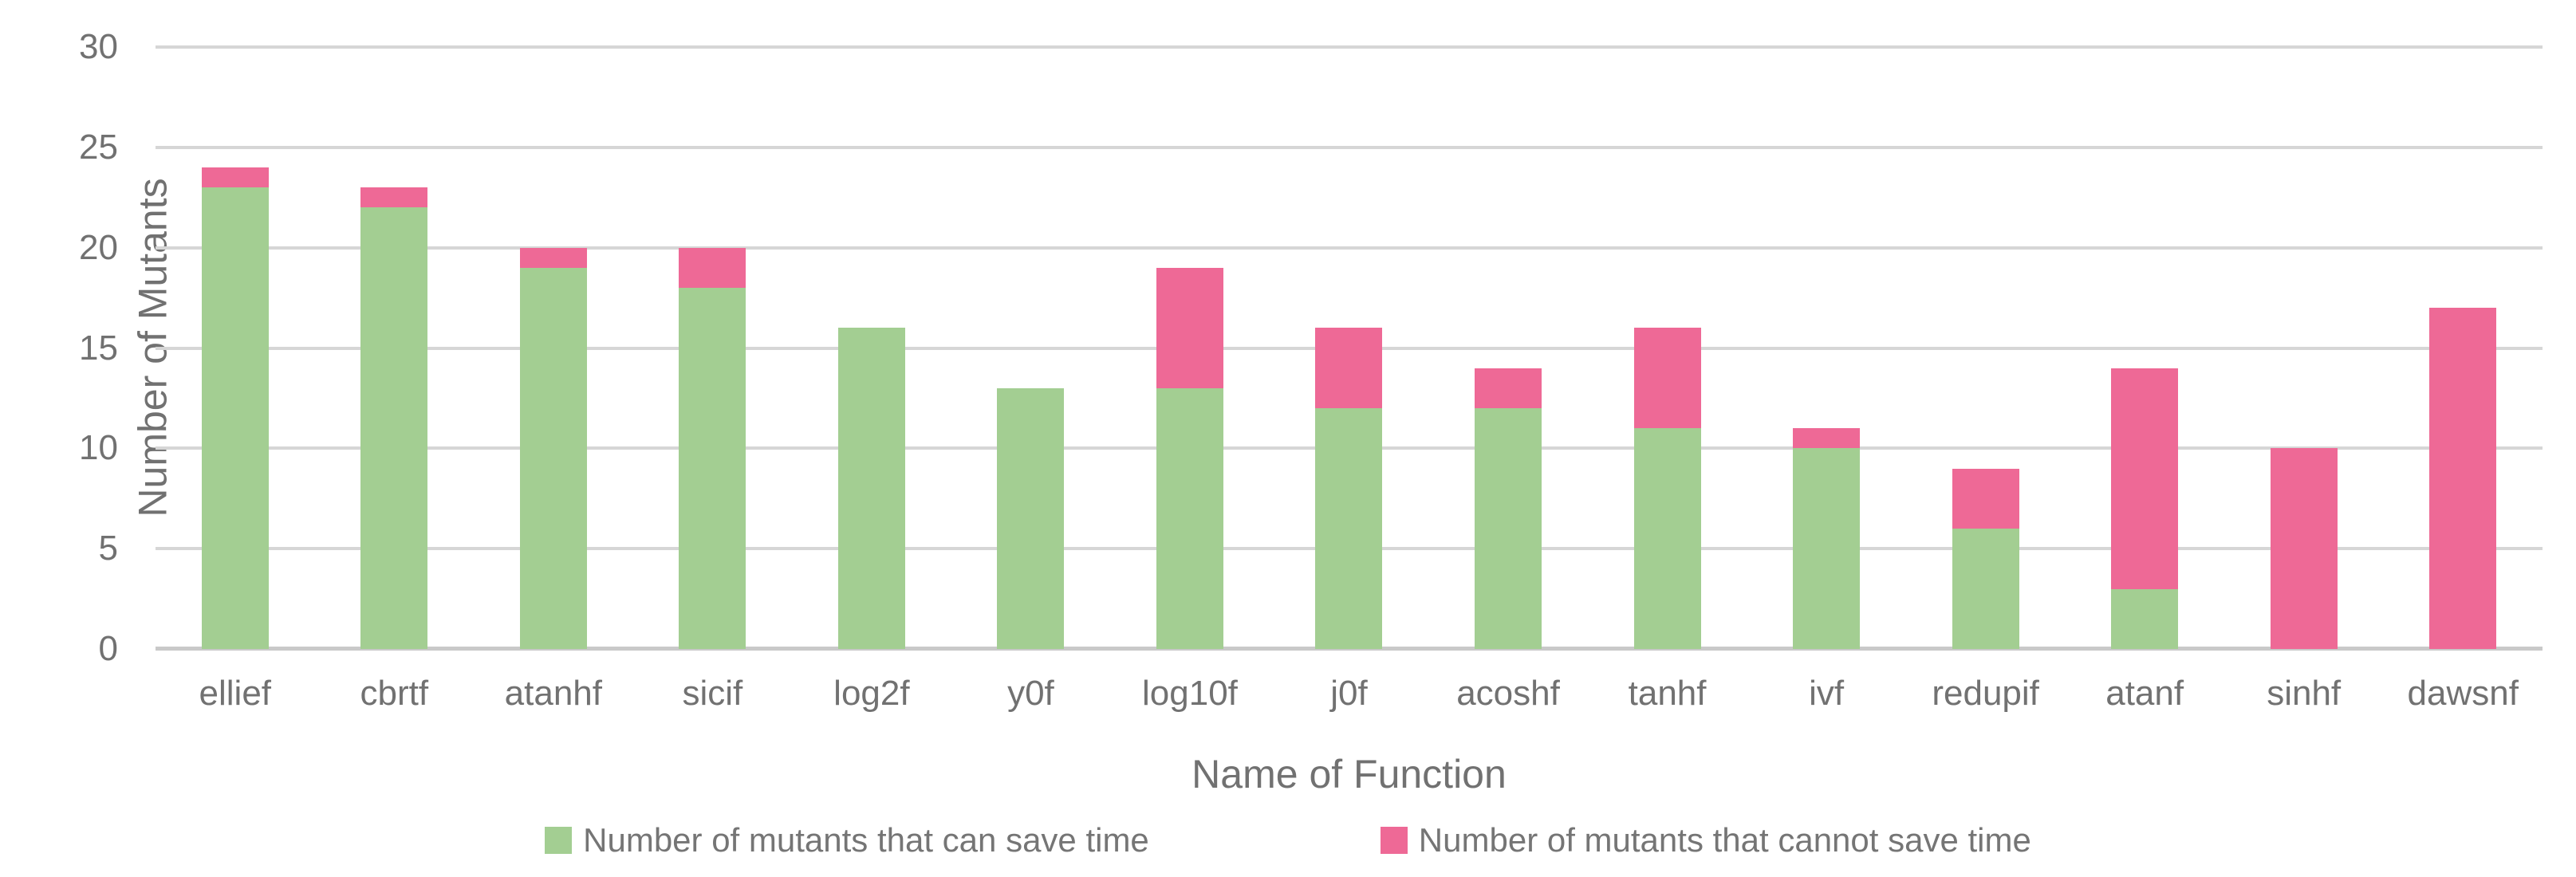  I want to click on bar-ellief, so click(235, 348).